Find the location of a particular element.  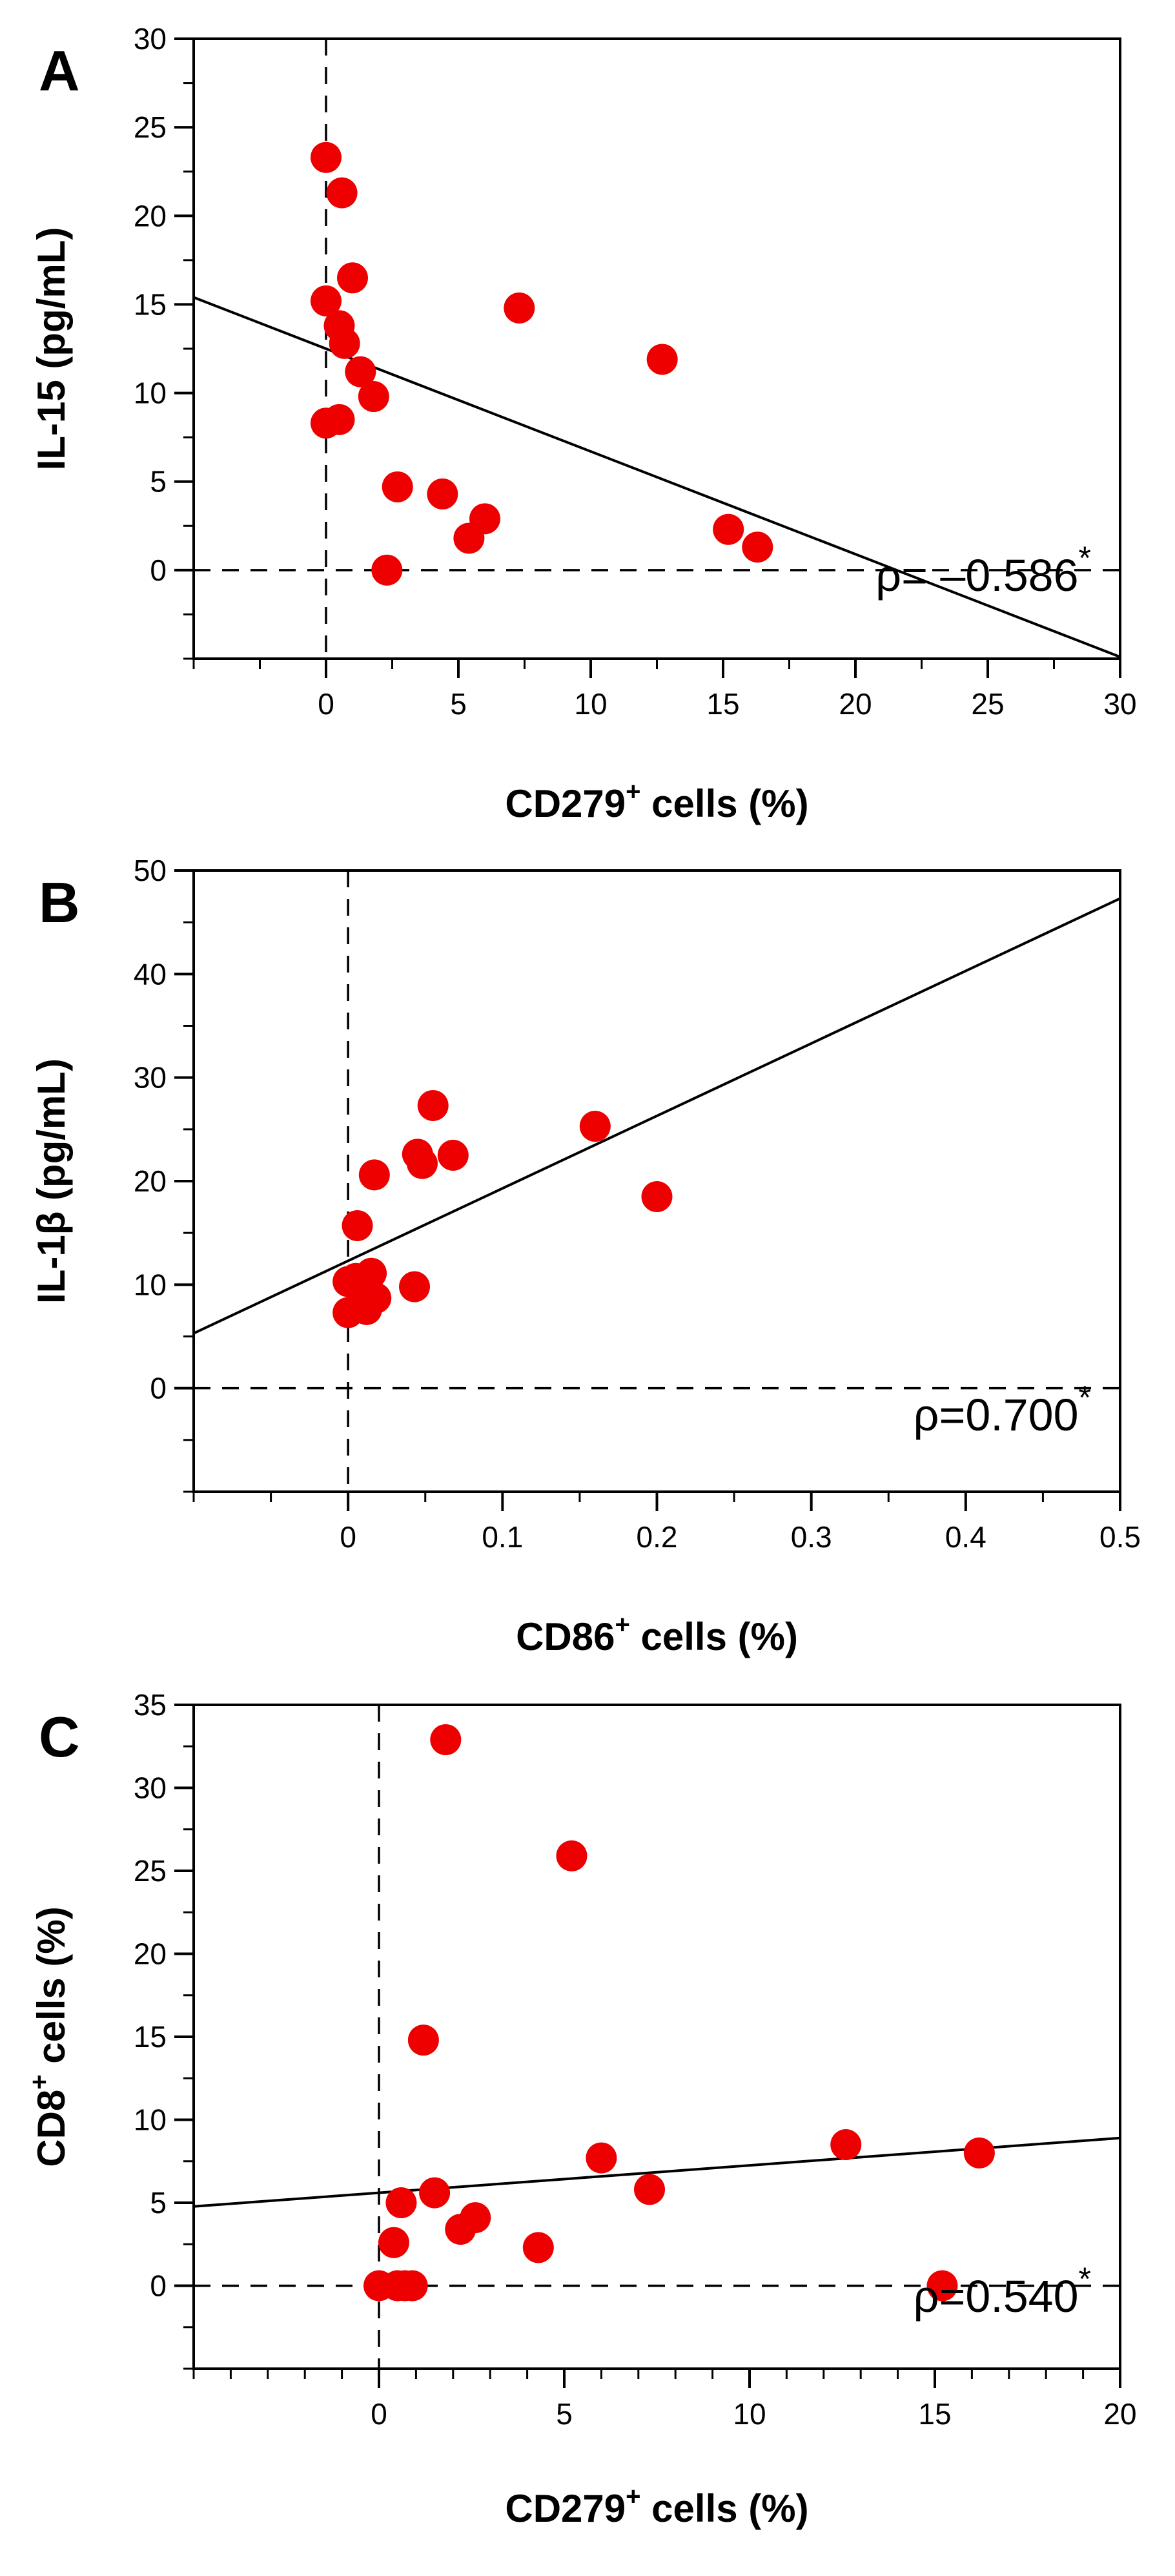

panel-c-y-tick-label: 25 is located at coordinates (150, 1871).